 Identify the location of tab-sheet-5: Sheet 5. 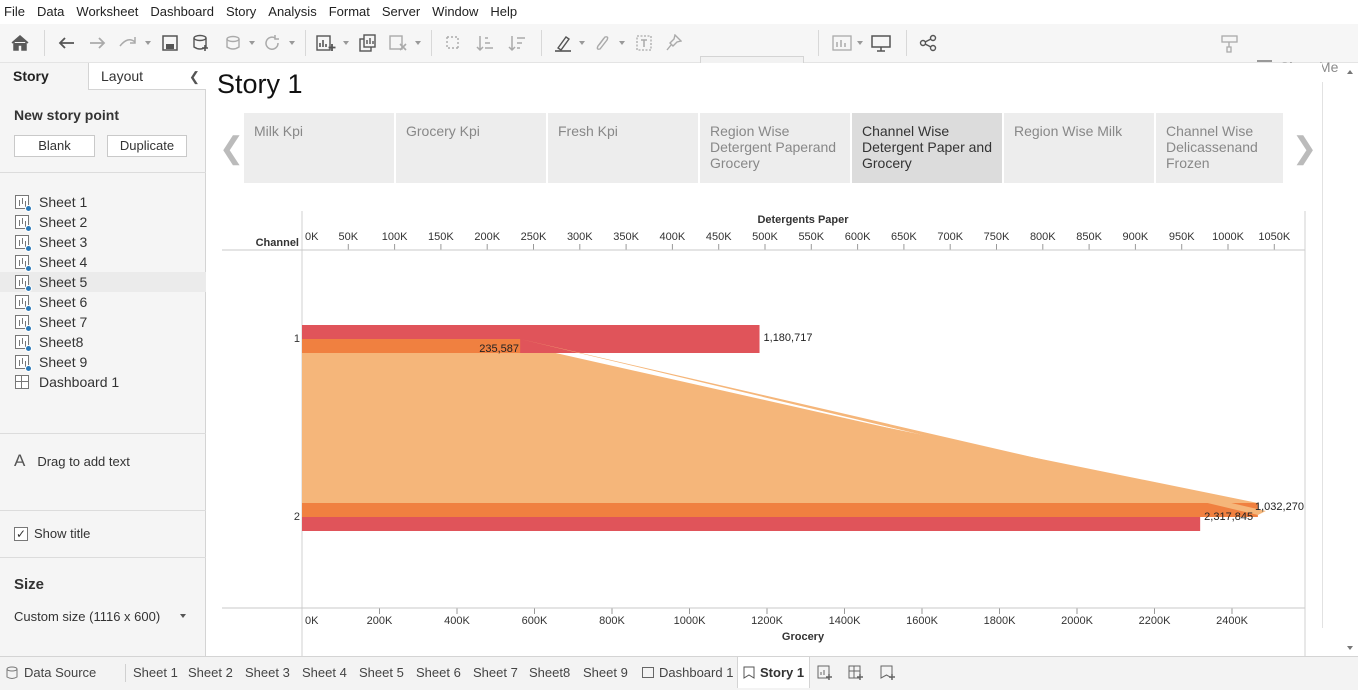
(381, 672).